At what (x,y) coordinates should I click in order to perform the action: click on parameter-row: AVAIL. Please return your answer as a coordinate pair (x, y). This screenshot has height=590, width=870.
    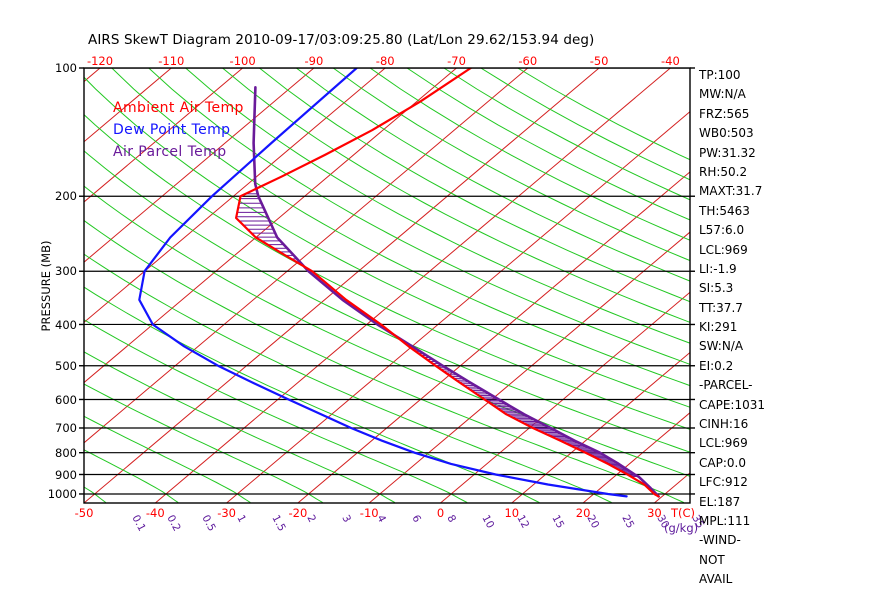
    Looking at the image, I should click on (716, 579).